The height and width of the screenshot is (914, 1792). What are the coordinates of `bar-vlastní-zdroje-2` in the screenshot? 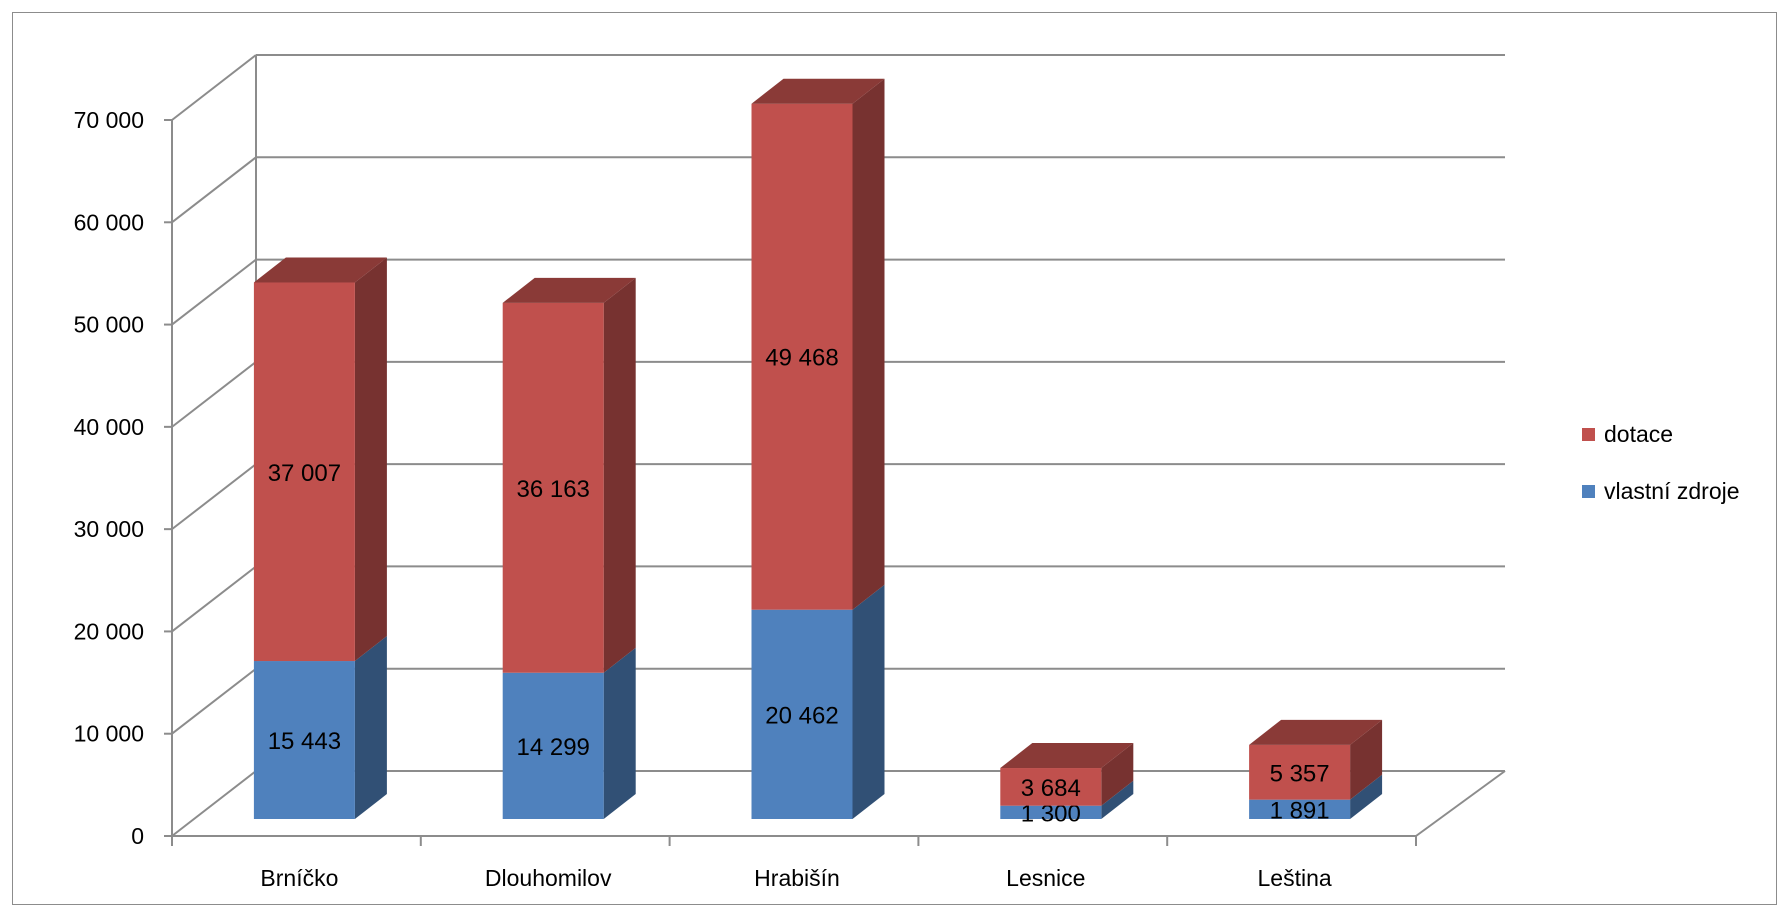 It's located at (802, 714).